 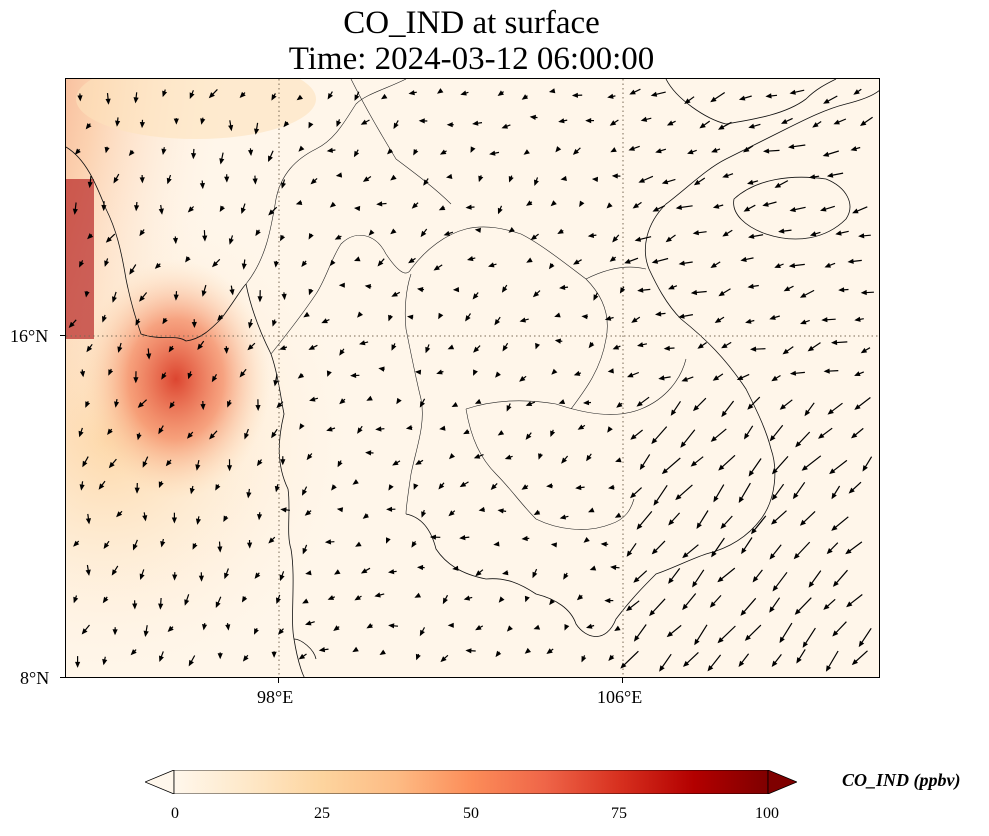 I want to click on map-title: CO_IND at surface, so click(x=471, y=23).